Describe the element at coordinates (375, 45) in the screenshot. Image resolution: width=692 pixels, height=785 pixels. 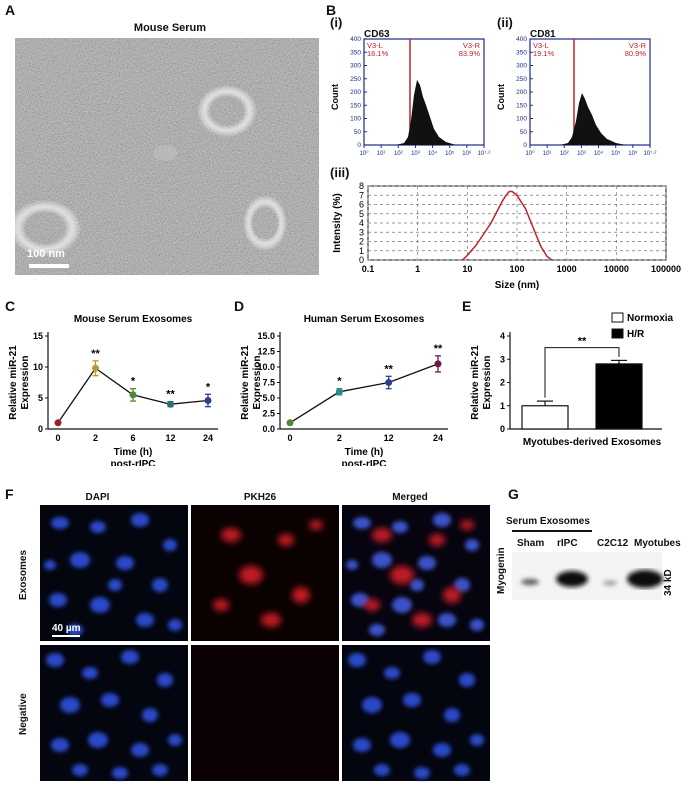
I see `cd63-left-gate: V3-L` at that location.